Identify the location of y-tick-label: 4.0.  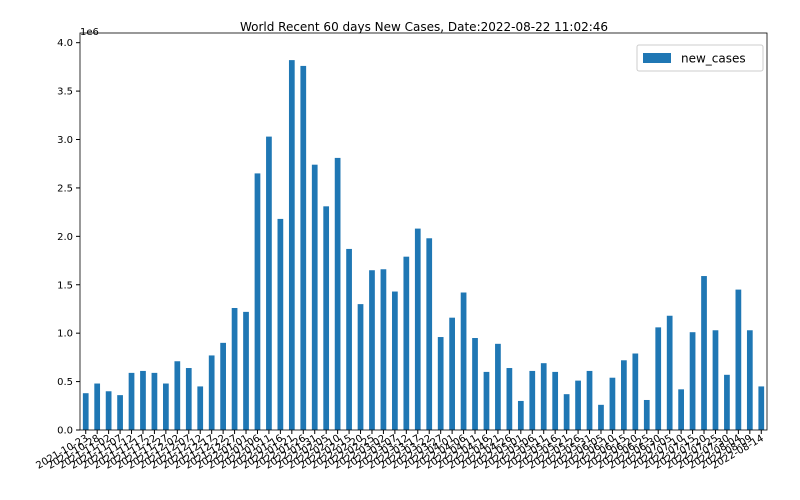
(65, 43).